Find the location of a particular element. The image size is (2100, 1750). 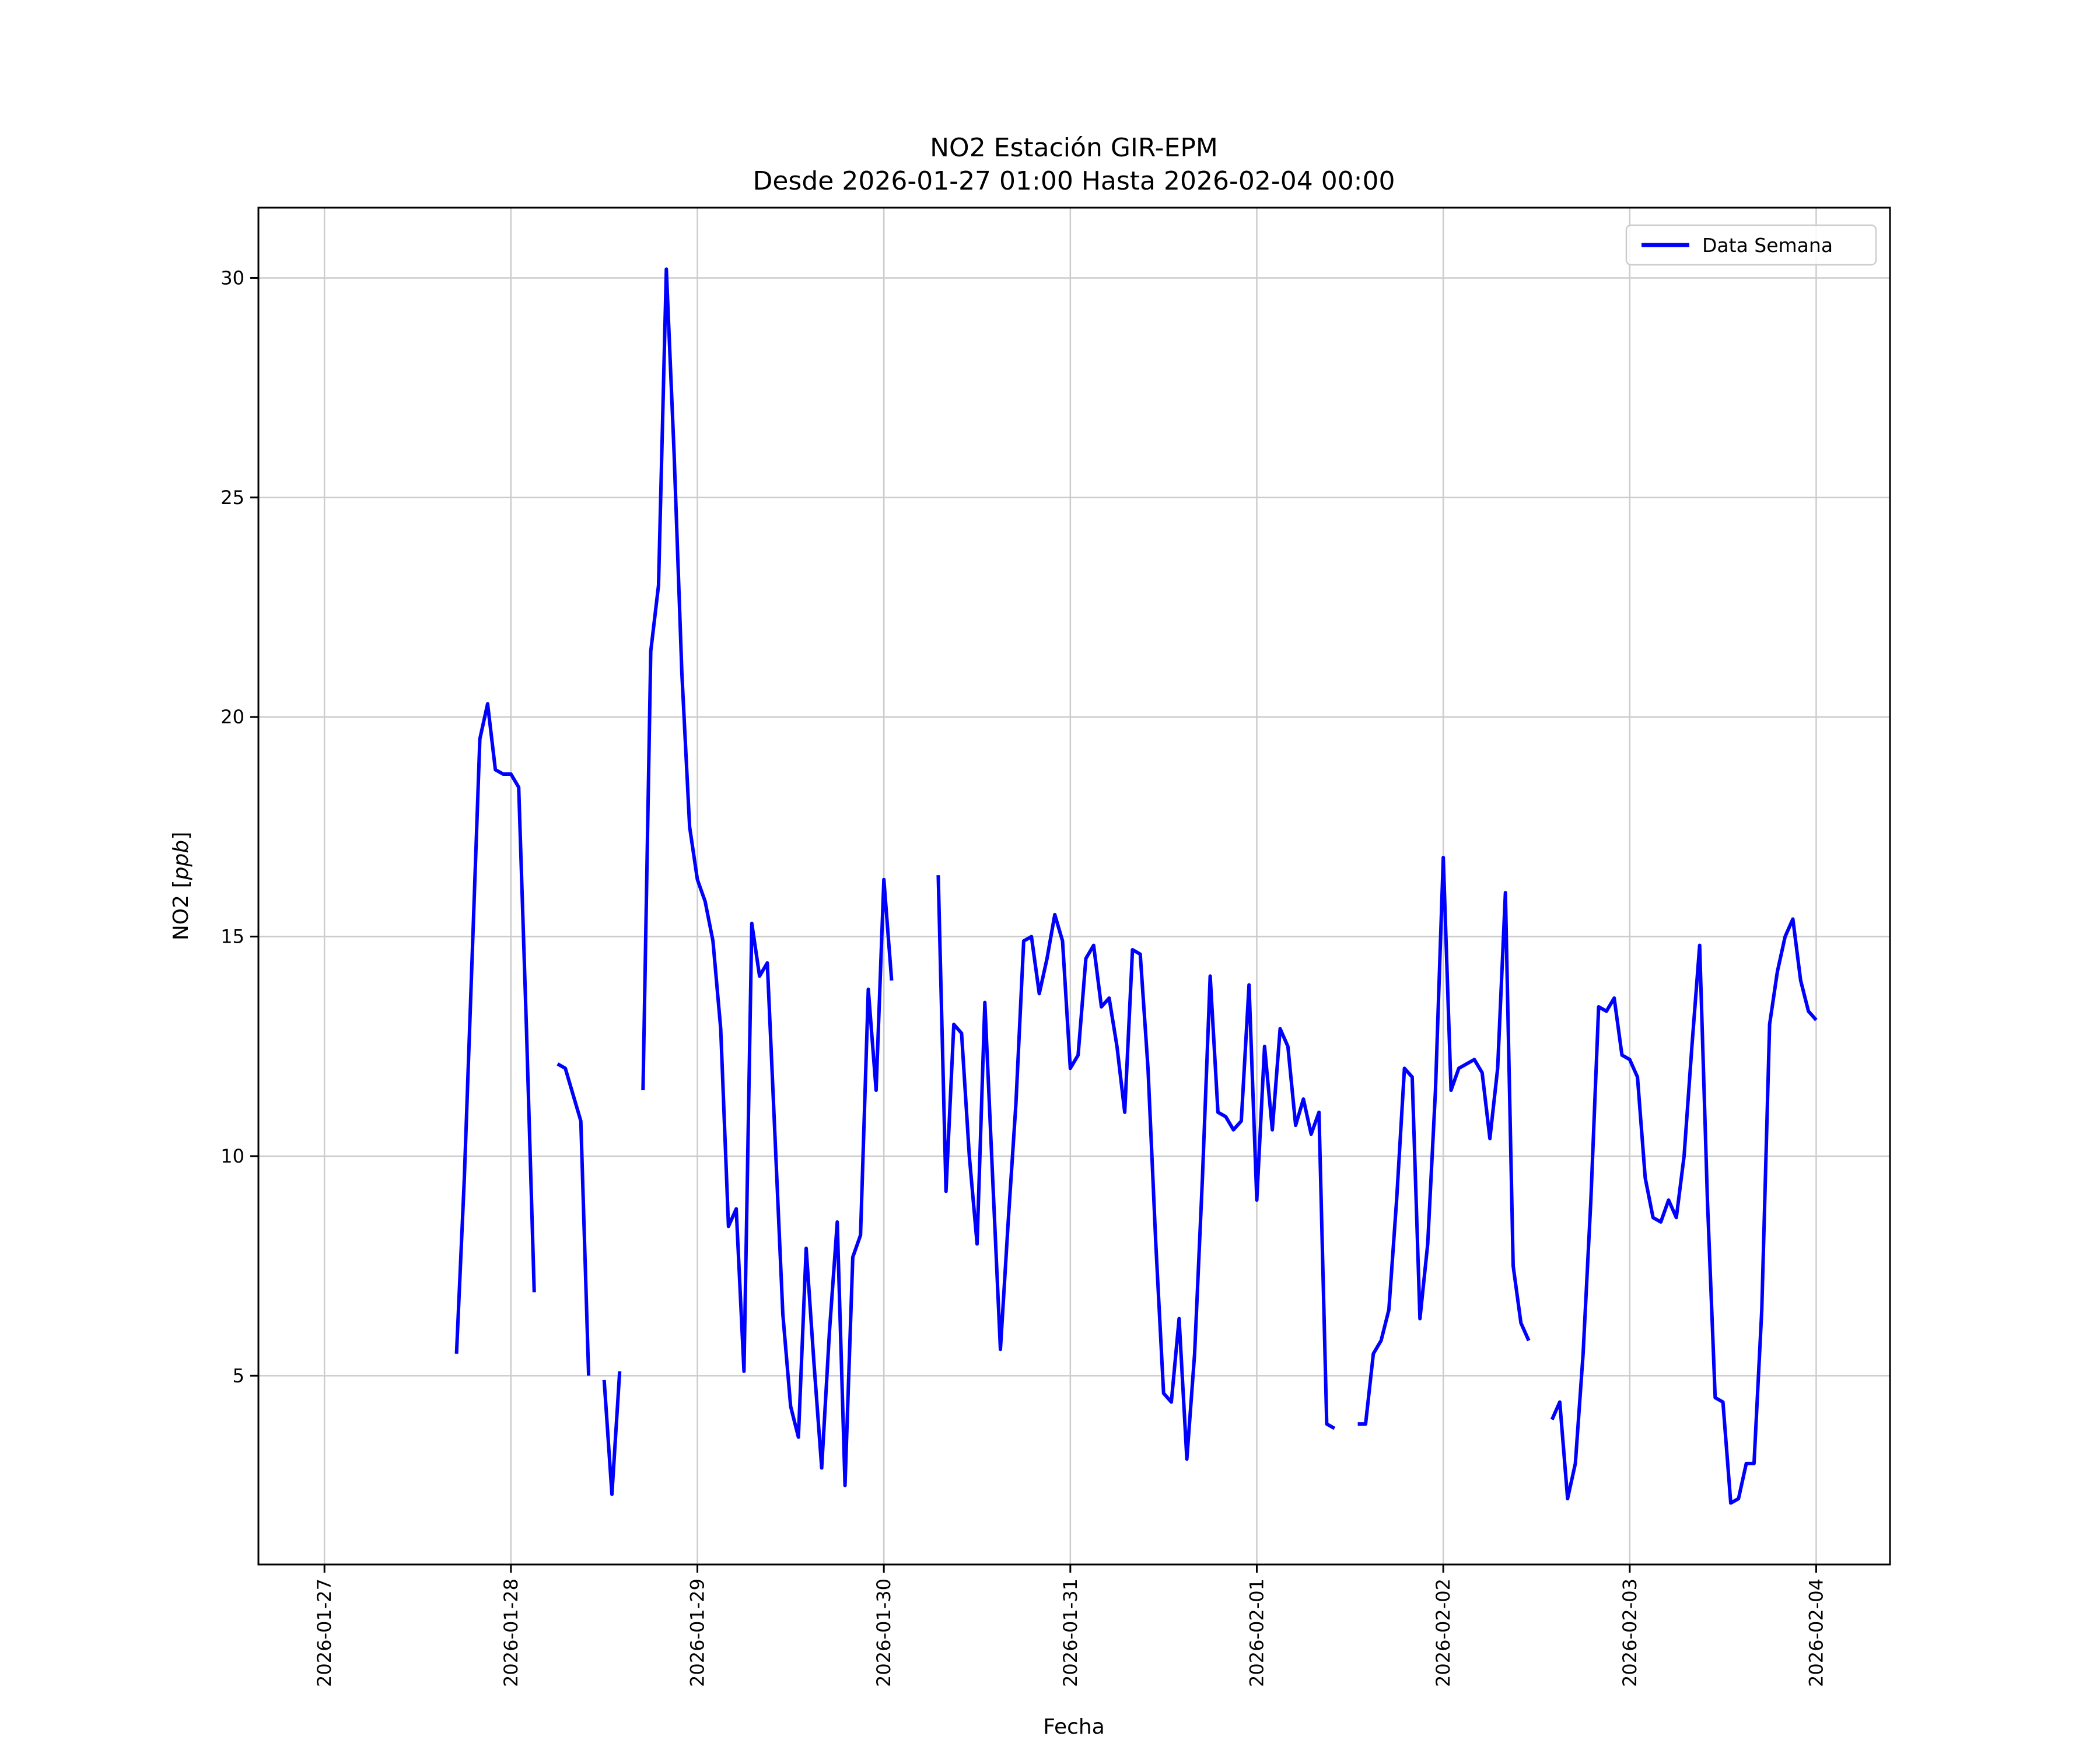

y-tick-label: 10 is located at coordinates (232, 1156).